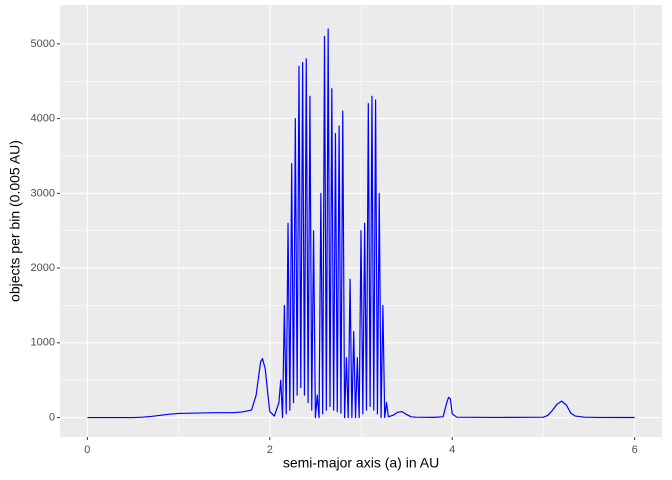 The width and height of the screenshot is (672, 480). Describe the element at coordinates (43, 268) in the screenshot. I see `y-tick-label: 2000` at that location.